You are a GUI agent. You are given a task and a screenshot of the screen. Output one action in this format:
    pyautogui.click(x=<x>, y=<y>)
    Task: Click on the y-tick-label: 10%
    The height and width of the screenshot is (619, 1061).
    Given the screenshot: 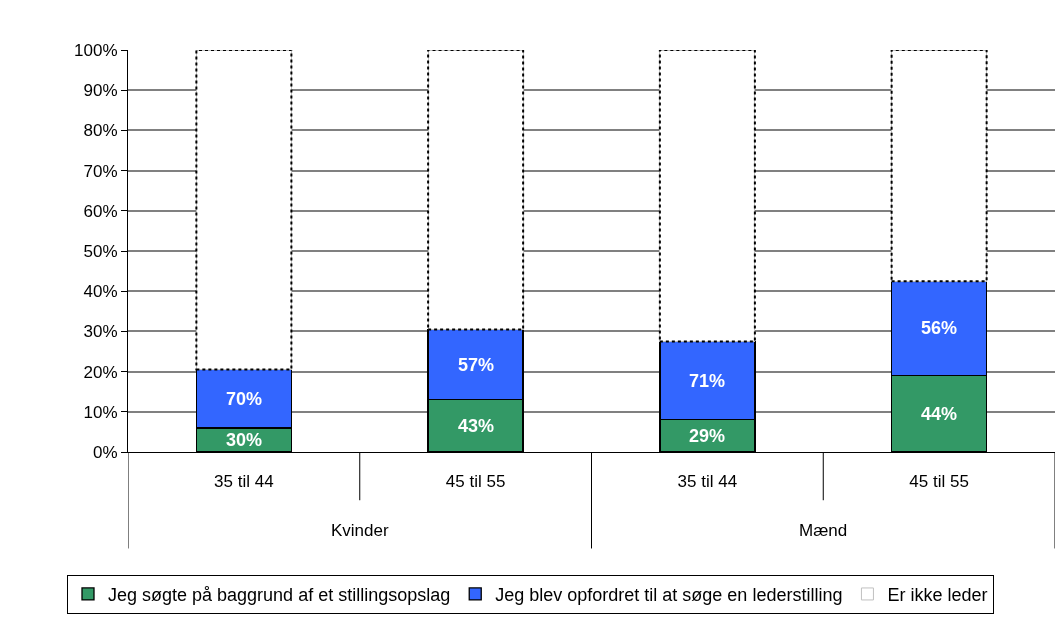 What is the action you would take?
    pyautogui.click(x=100, y=412)
    